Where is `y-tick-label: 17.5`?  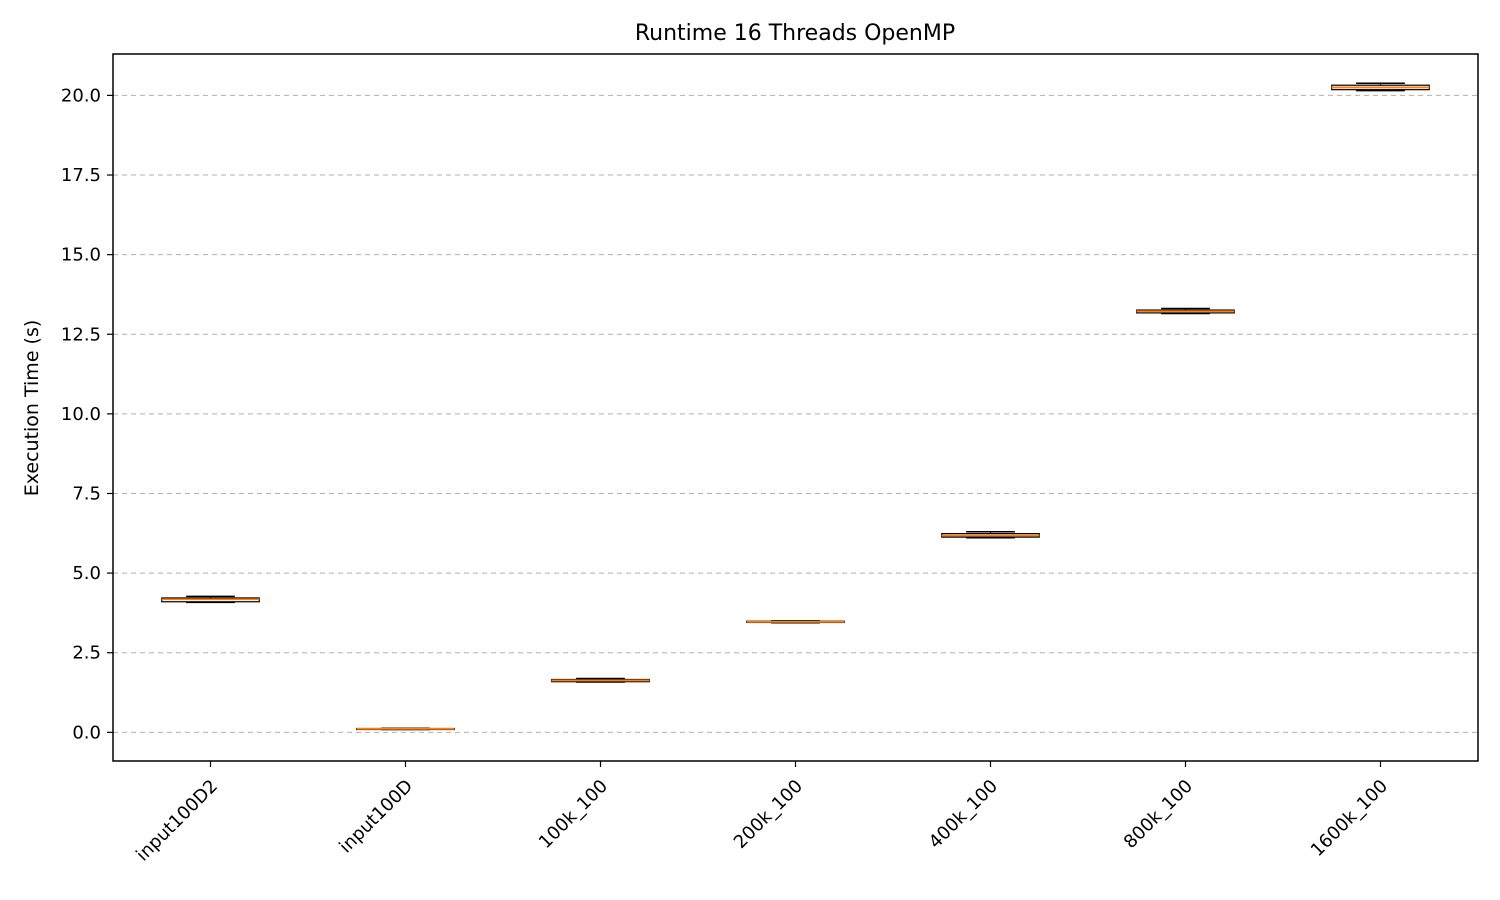
y-tick-label: 17.5 is located at coordinates (81, 175).